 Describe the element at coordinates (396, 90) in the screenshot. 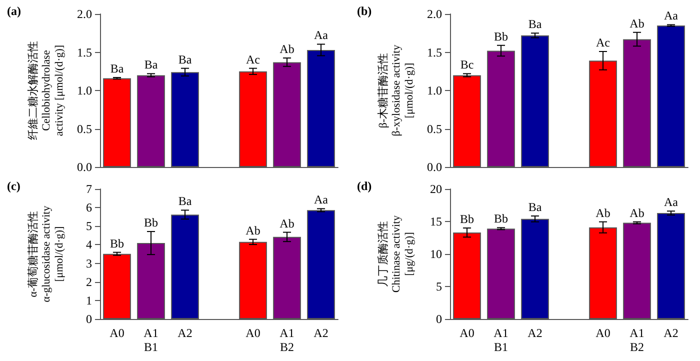

I see `y-axis-title: β-木糖苷酶活性 β-xylosidase activity [μmol/(d·g)]` at that location.